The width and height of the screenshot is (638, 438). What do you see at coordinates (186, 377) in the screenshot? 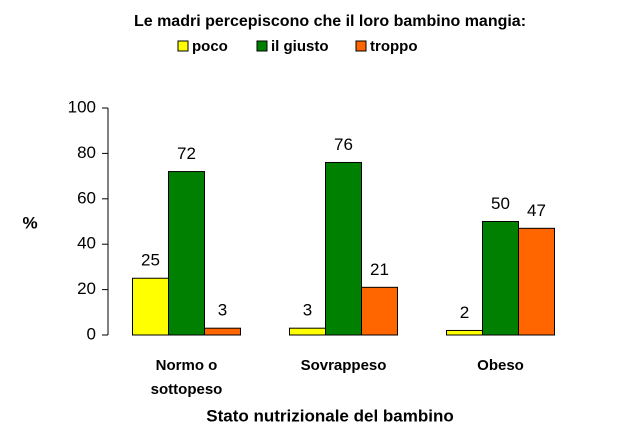
I see `x-tick-label: Normo o sottopeso` at bounding box center [186, 377].